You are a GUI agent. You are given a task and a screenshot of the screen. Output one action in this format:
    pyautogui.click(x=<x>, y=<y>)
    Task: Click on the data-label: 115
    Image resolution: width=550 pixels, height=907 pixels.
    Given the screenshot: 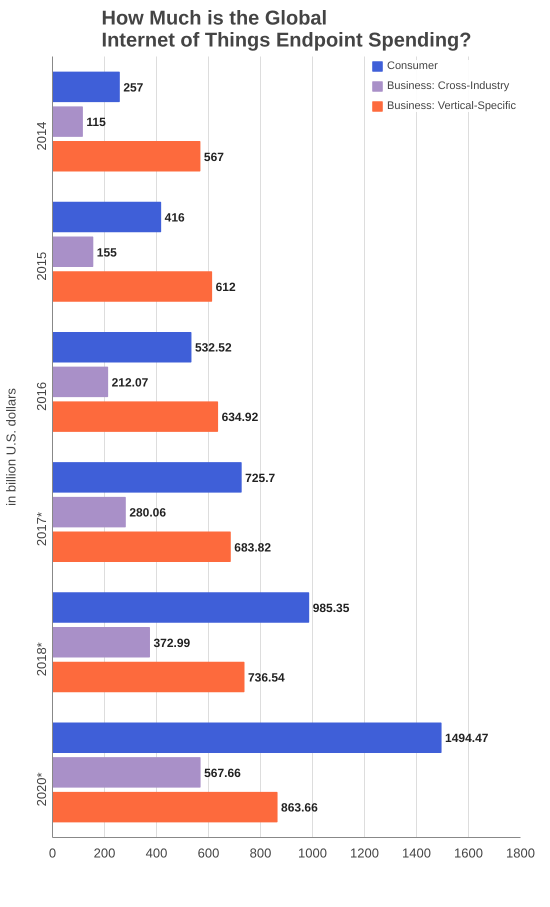 What is the action you would take?
    pyautogui.click(x=96, y=122)
    